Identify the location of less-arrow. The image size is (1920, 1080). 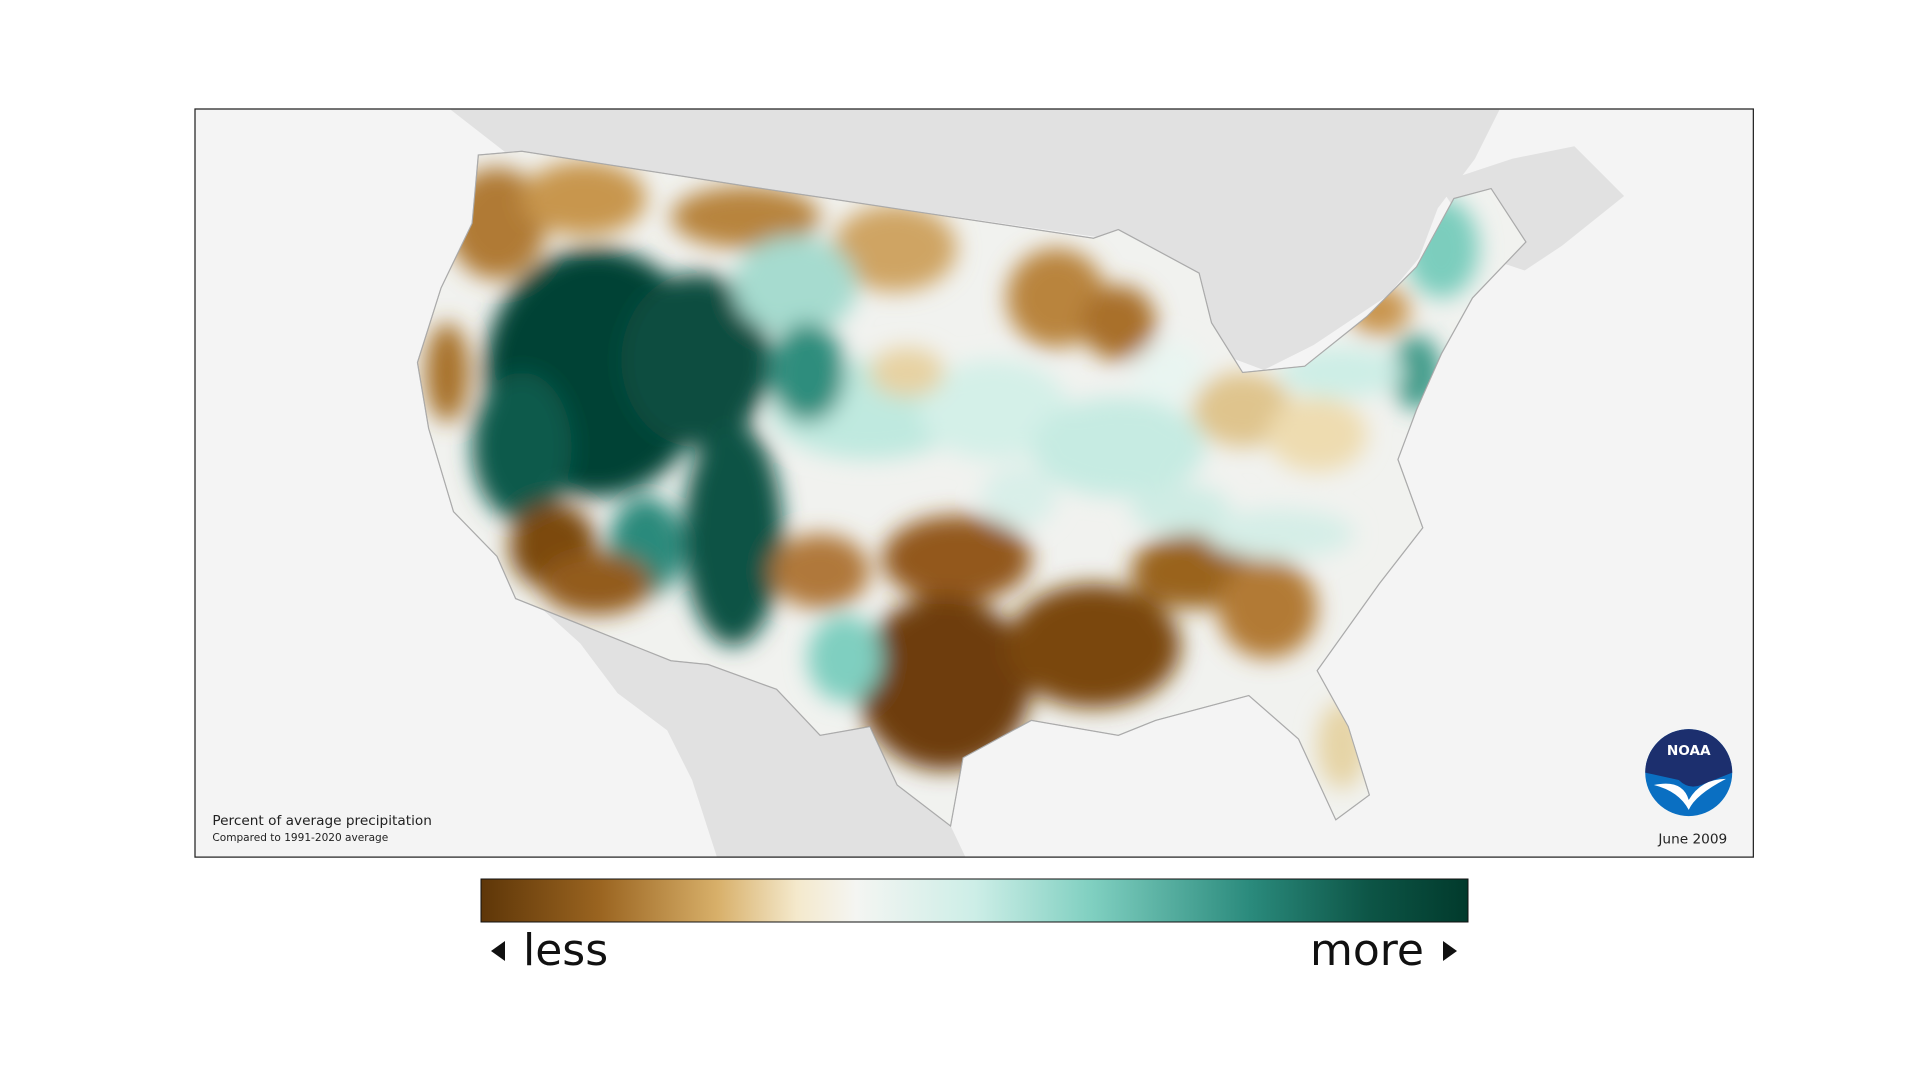
(498, 951).